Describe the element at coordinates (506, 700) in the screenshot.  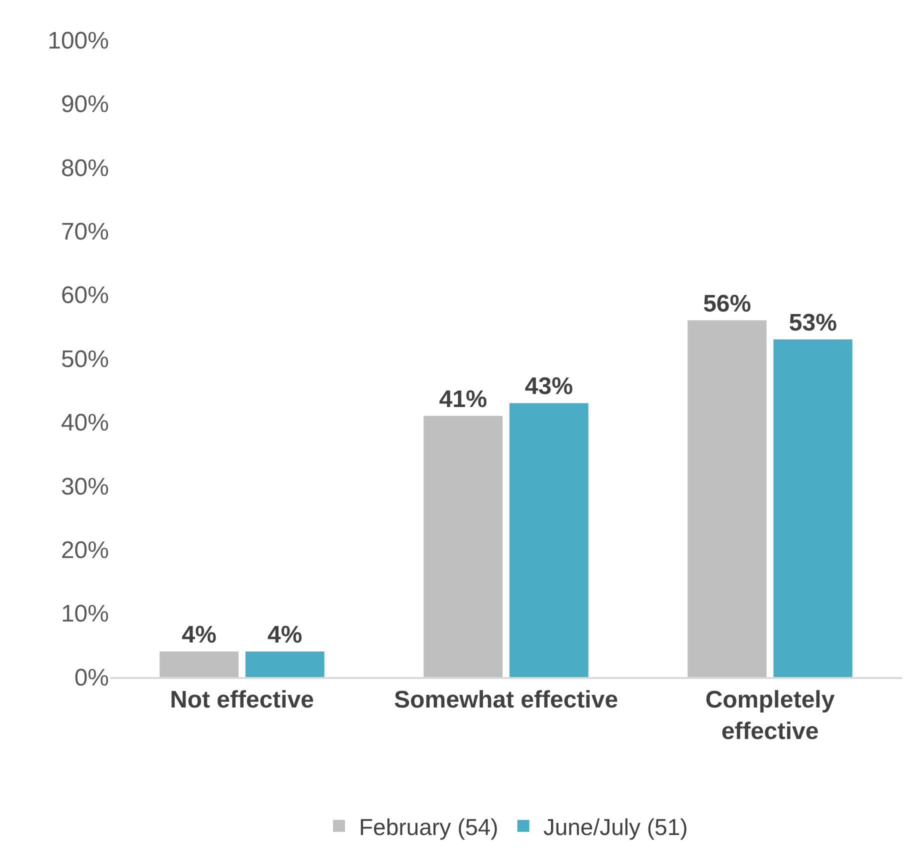
I see `x-tick-label: Somewhat effective` at that location.